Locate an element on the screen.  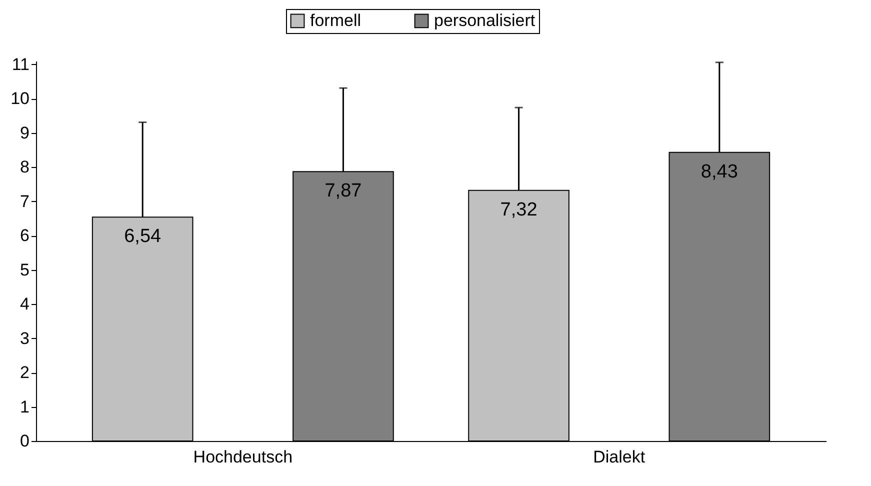
y-tick-label: 11 is located at coordinates (21, 64).